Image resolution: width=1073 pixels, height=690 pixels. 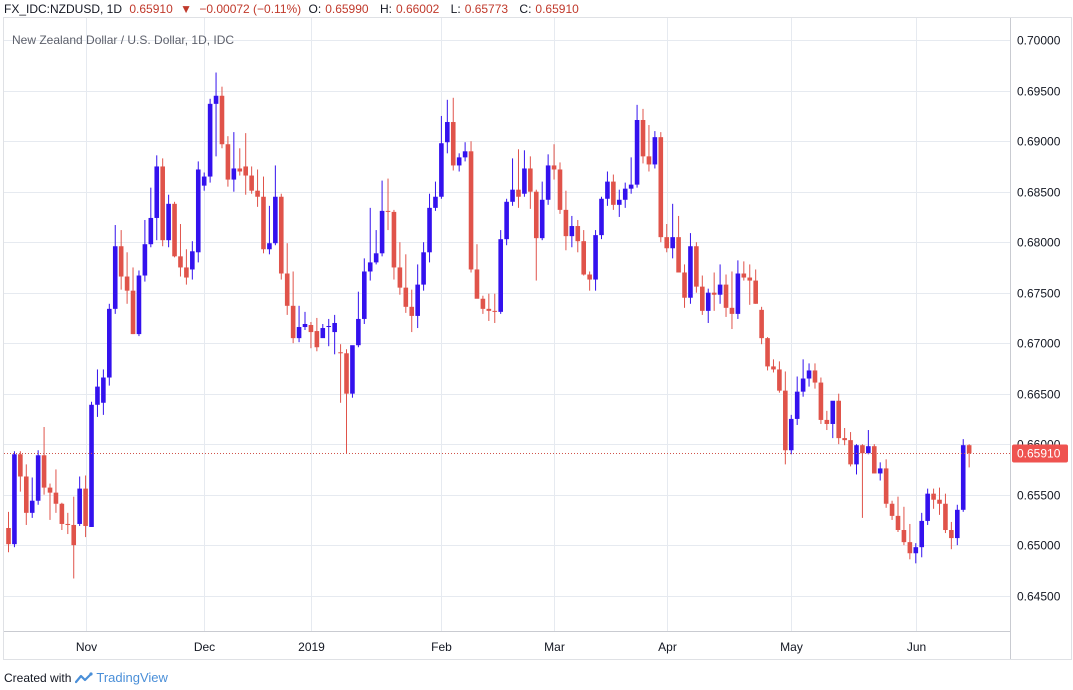 I want to click on created-with-label: Created with, so click(x=38, y=678).